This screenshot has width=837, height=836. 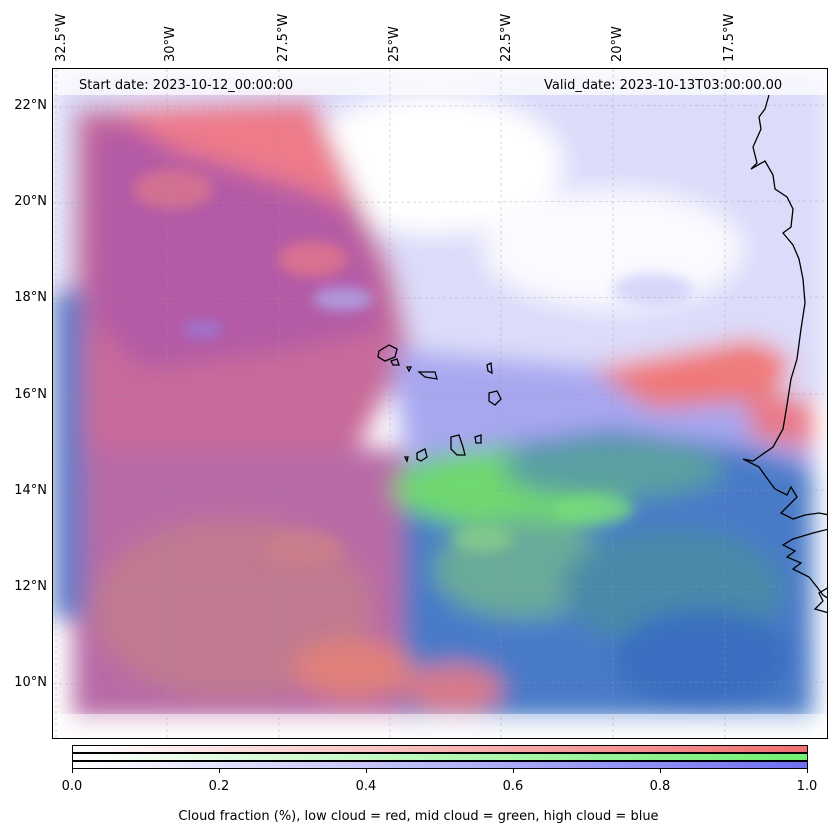 What do you see at coordinates (30, 394) in the screenshot?
I see `lat-label-16n: 16°N` at bounding box center [30, 394].